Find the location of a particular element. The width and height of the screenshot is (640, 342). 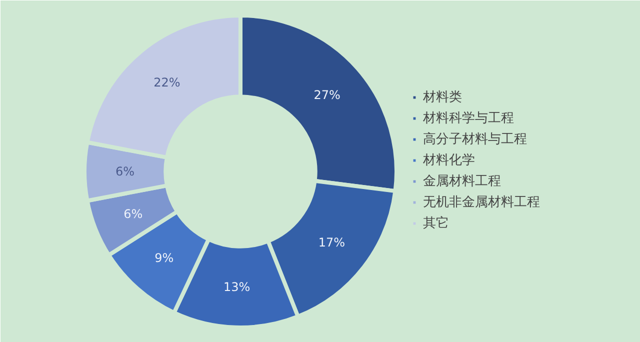

legend-label: 材料化学 is located at coordinates (449, 160).